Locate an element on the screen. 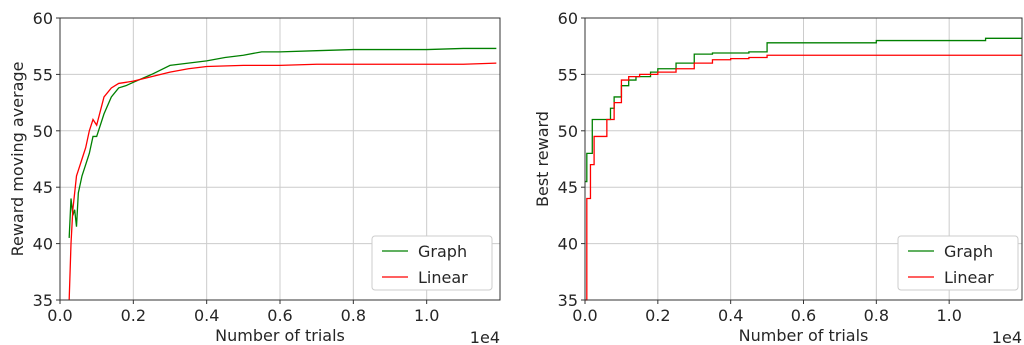  y-axis-title: Best reward is located at coordinates (542, 159).